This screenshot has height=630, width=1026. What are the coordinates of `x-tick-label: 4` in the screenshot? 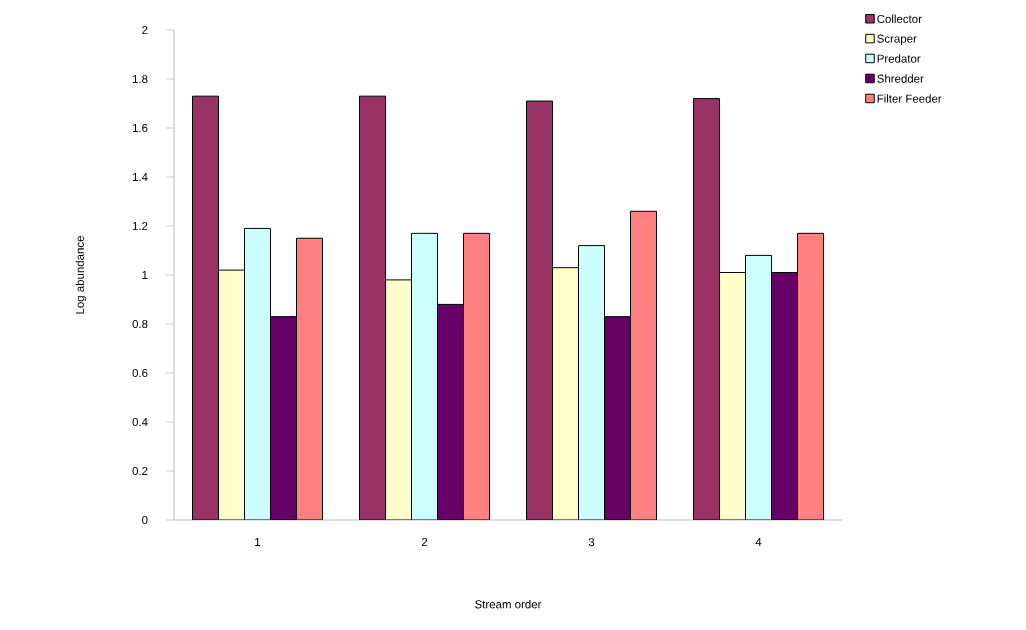 It's located at (758, 542).